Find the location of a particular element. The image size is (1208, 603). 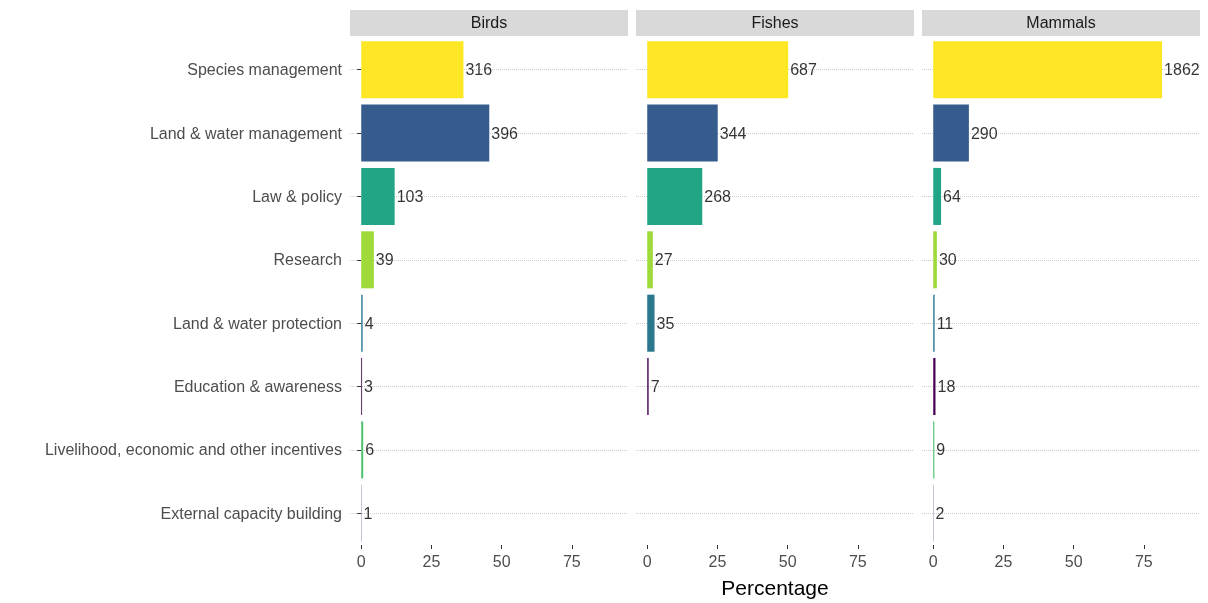

annotation: 7 is located at coordinates (655, 387).